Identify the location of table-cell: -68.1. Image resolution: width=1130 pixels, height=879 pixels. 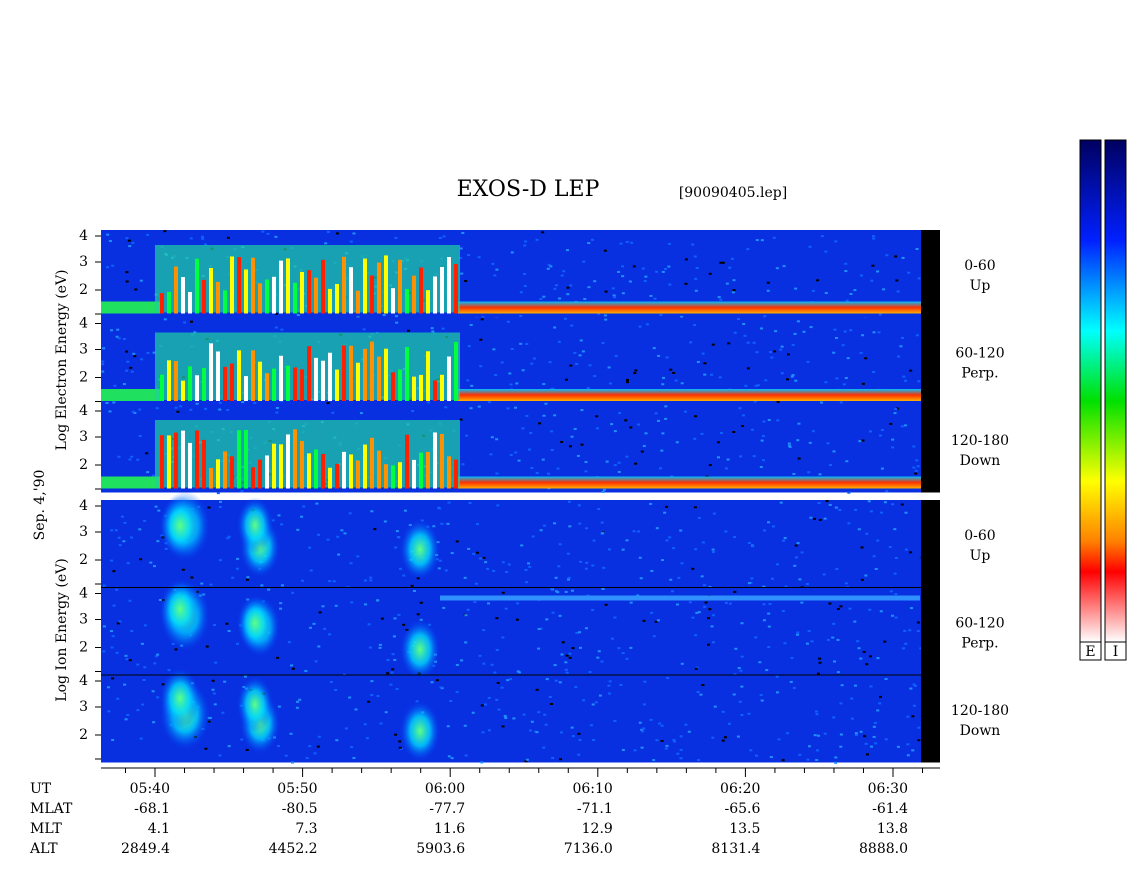
(152, 809).